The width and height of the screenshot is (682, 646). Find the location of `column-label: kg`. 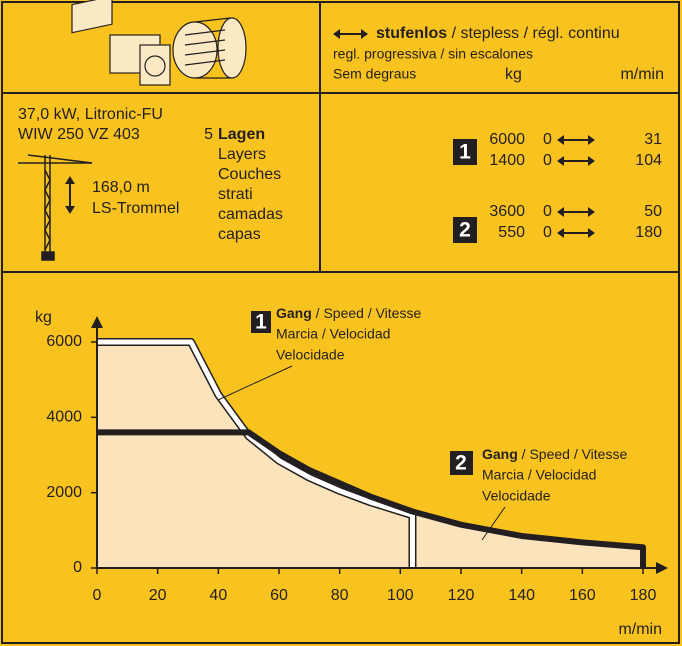

column-label: kg is located at coordinates (513, 74).